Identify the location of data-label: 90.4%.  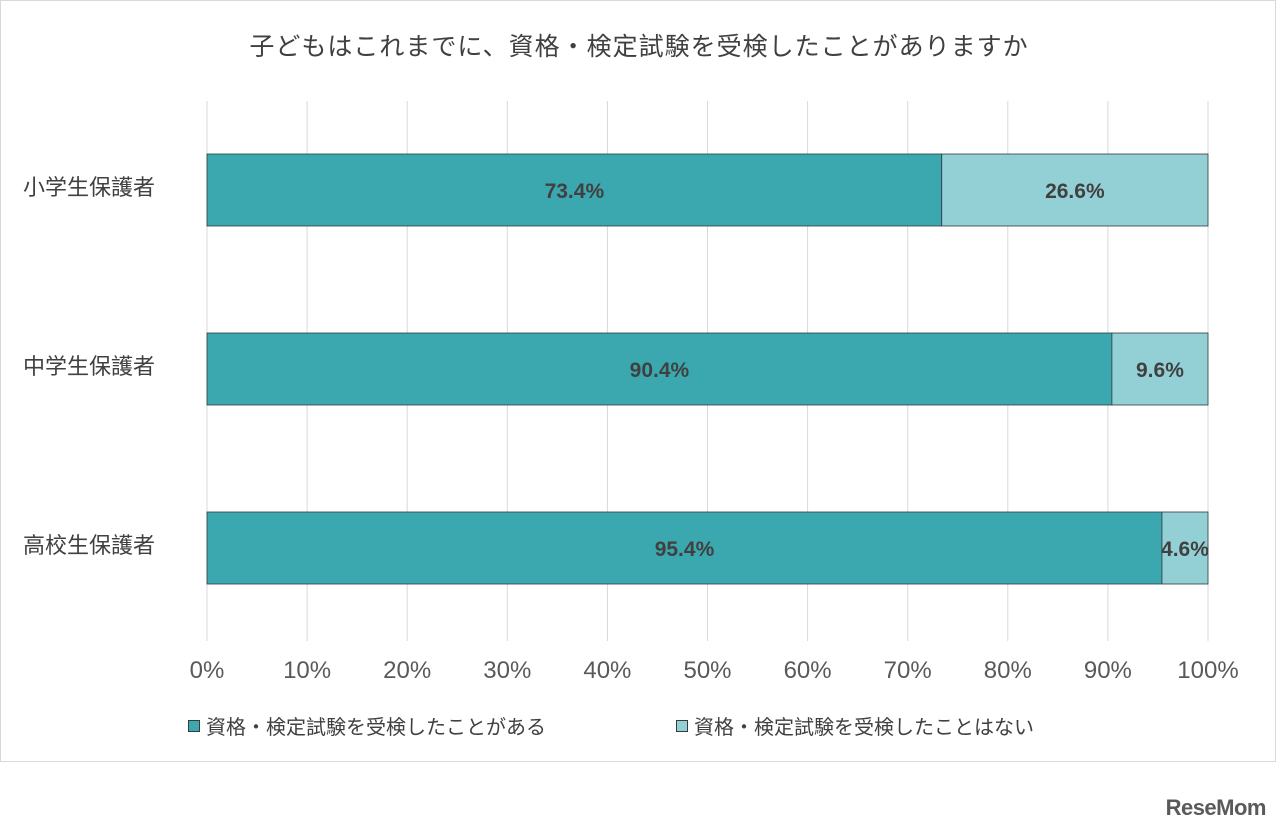
(660, 370).